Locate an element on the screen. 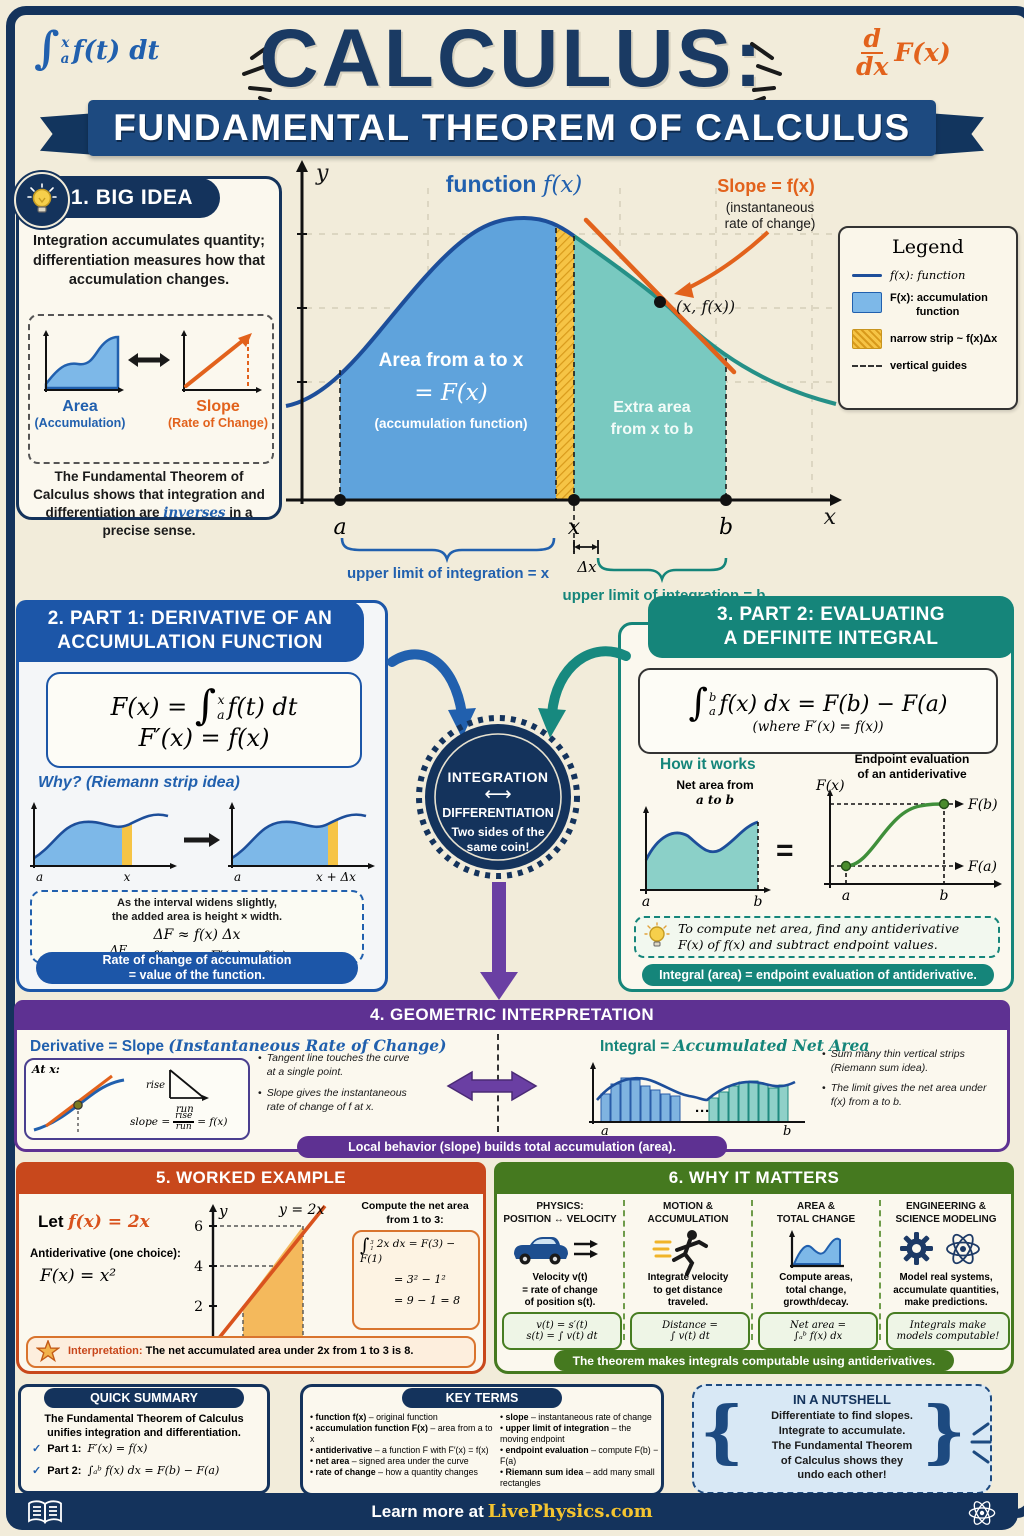 Image resolution: width=1024 pixels, height=1536 pixels. guides-swatch is located at coordinates (867, 365).